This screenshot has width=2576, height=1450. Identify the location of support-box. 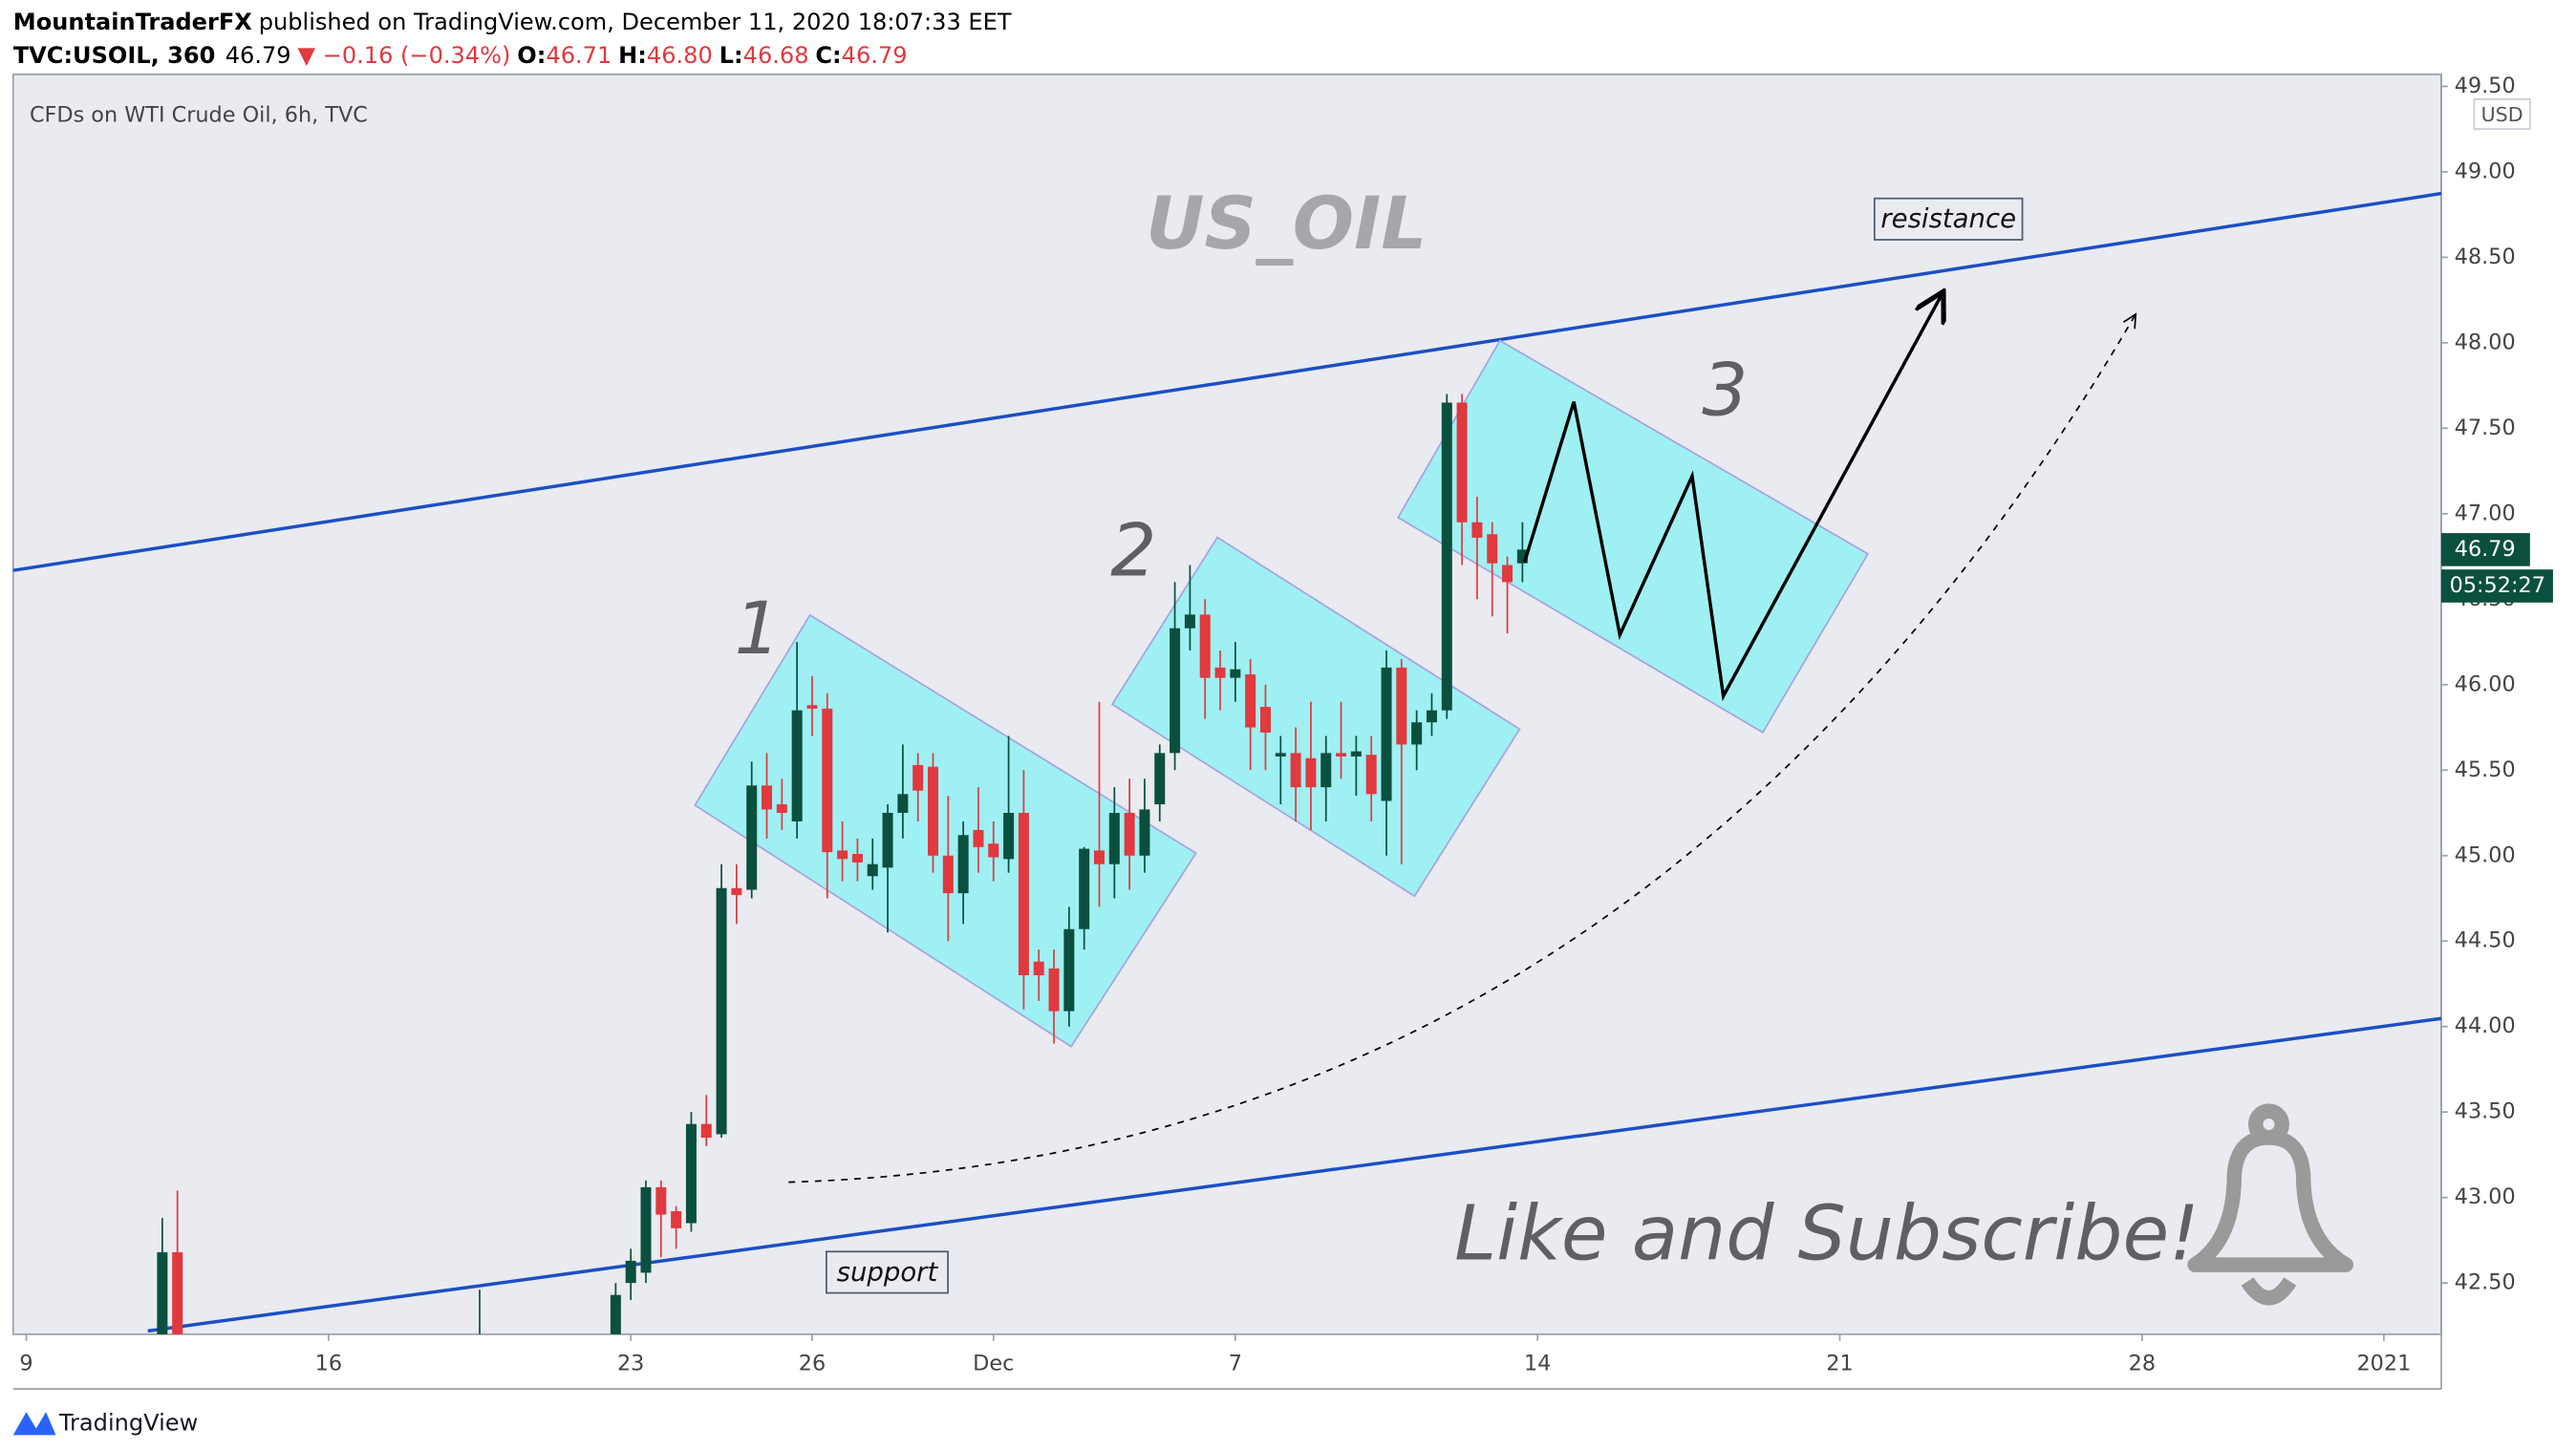
(887, 1272).